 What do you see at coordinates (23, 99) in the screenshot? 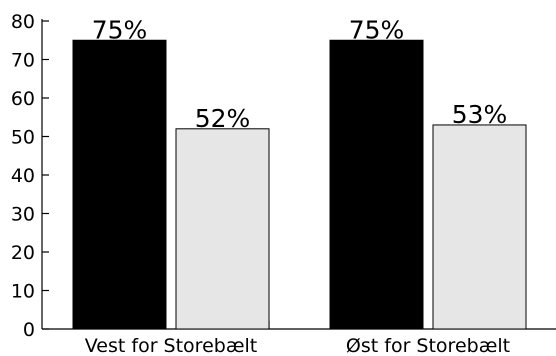
I see `y-tick-label: 60` at bounding box center [23, 99].